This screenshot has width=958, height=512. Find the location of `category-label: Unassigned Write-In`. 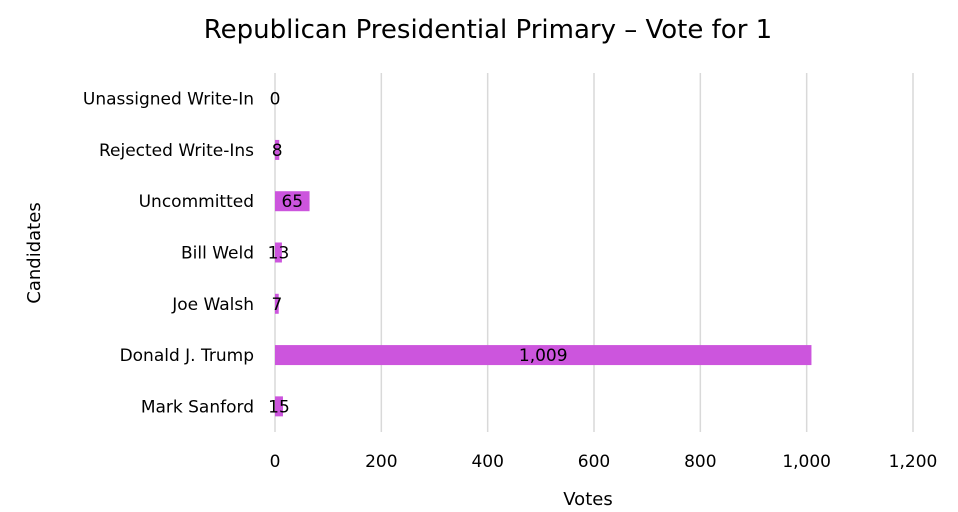

category-label: Unassigned Write-In is located at coordinates (168, 100).